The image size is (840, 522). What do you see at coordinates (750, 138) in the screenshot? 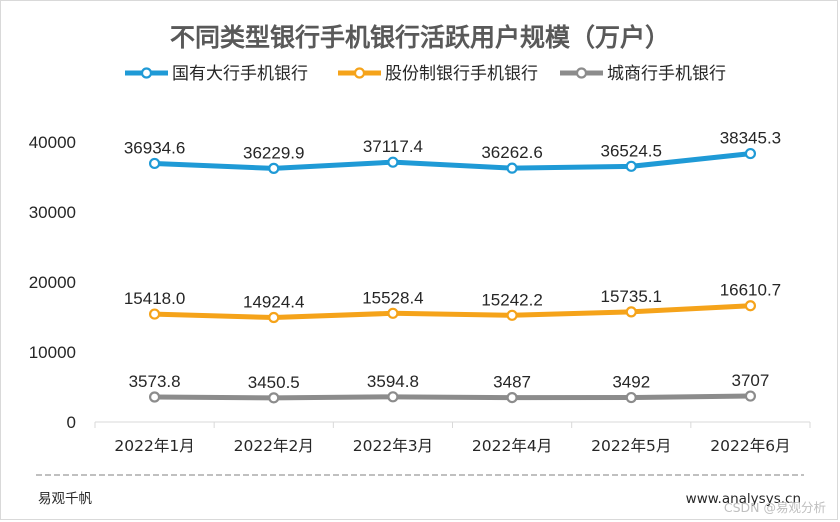
I see `data-label: 38345.3` at bounding box center [750, 138].